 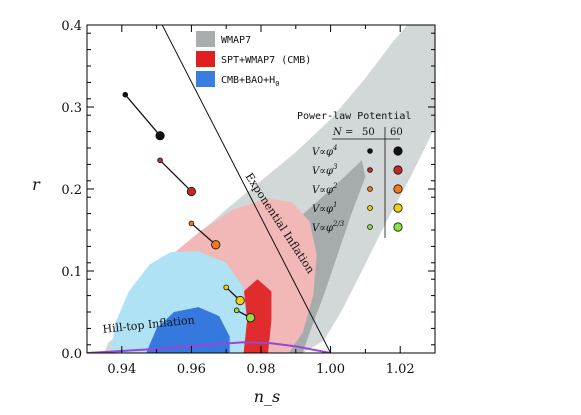 I want to click on legend-label: WMAP7, so click(x=236, y=40).